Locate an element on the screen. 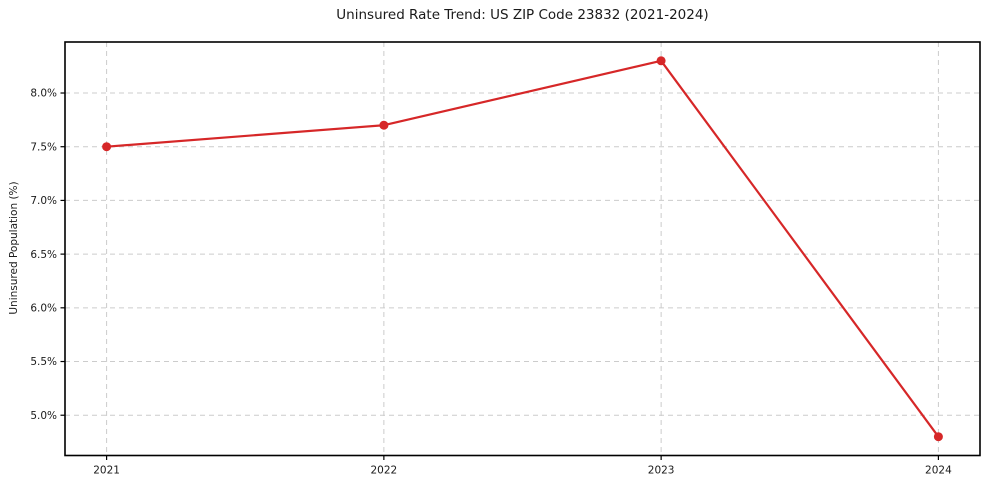  y-tick-label: 5.5% is located at coordinates (43, 362).